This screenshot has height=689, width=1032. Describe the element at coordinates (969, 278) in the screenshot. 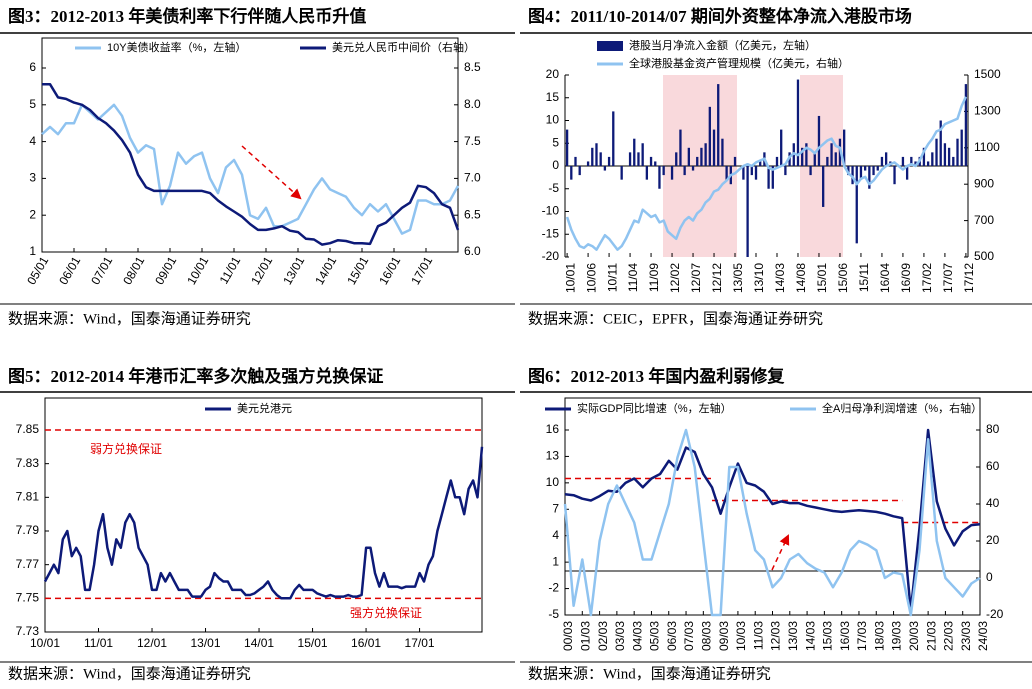

I see `x-tick-label: 17/12` at that location.